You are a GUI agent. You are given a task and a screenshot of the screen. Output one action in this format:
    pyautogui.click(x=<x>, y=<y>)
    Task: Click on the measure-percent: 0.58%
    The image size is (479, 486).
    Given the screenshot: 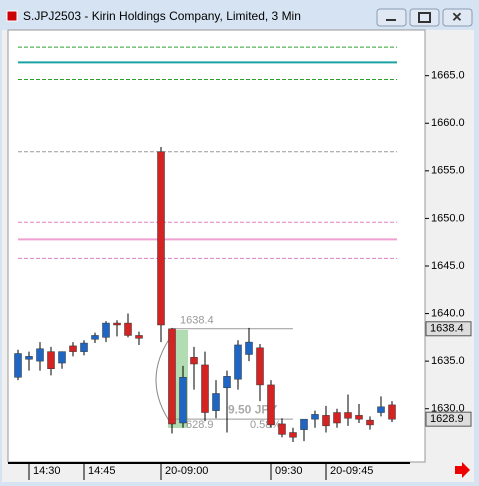 What is the action you would take?
    pyautogui.click(x=265, y=425)
    